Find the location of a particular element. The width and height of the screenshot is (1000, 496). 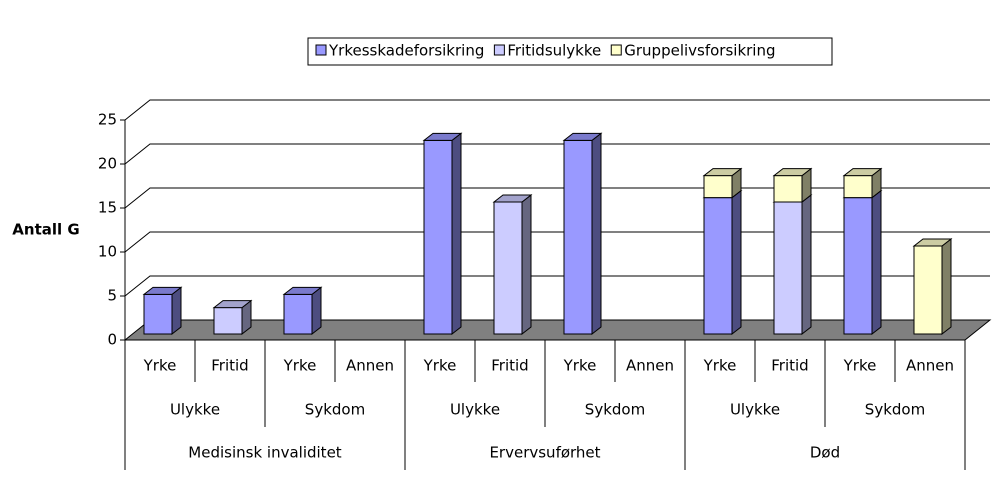

y-tick-label: 15 is located at coordinates (107, 208).